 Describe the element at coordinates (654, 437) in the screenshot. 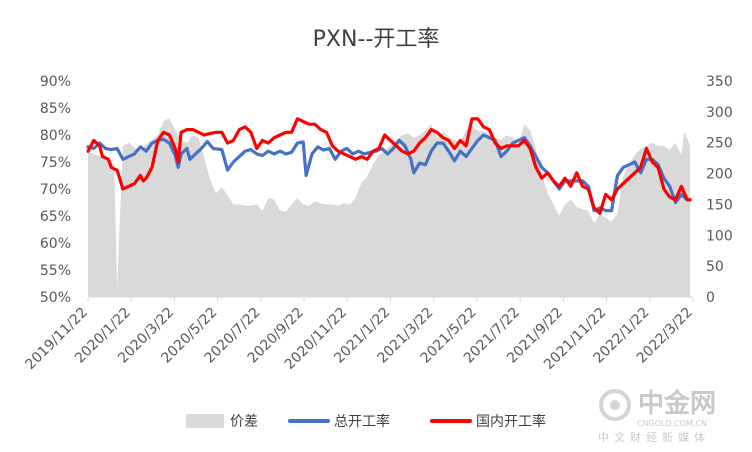

I see `watermark-tagline: 中文财经新媒体` at that location.